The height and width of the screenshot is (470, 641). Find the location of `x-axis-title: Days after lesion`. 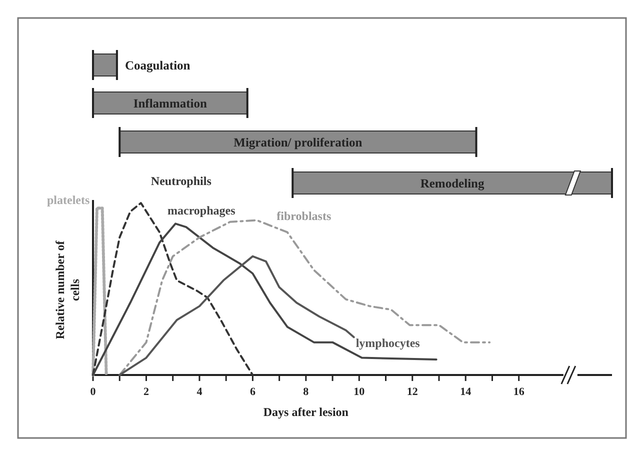

x-axis-title: Days after lesion is located at coordinates (306, 412).